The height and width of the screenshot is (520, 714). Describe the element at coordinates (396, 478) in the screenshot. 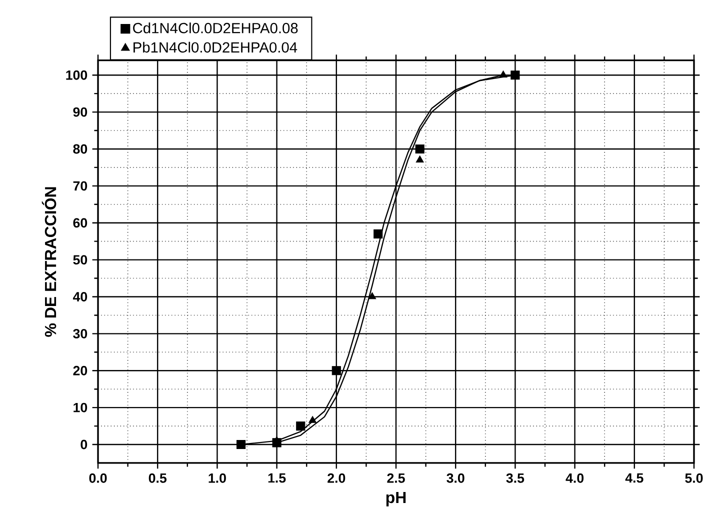

I see `x-tick-label: 2.5` at that location.